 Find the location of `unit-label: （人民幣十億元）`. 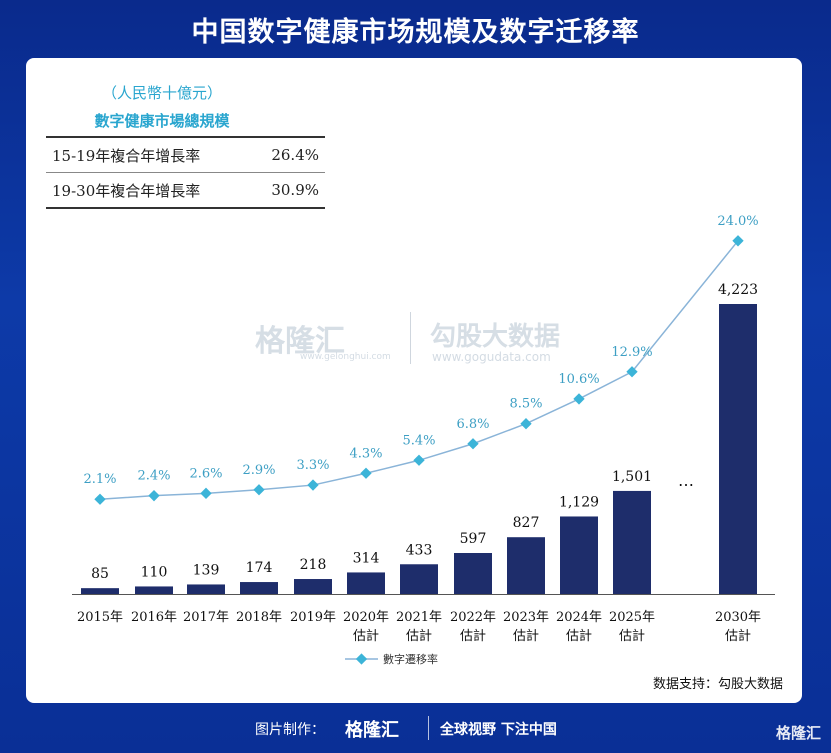

unit-label: （人民幣十億元） is located at coordinates (161, 93).